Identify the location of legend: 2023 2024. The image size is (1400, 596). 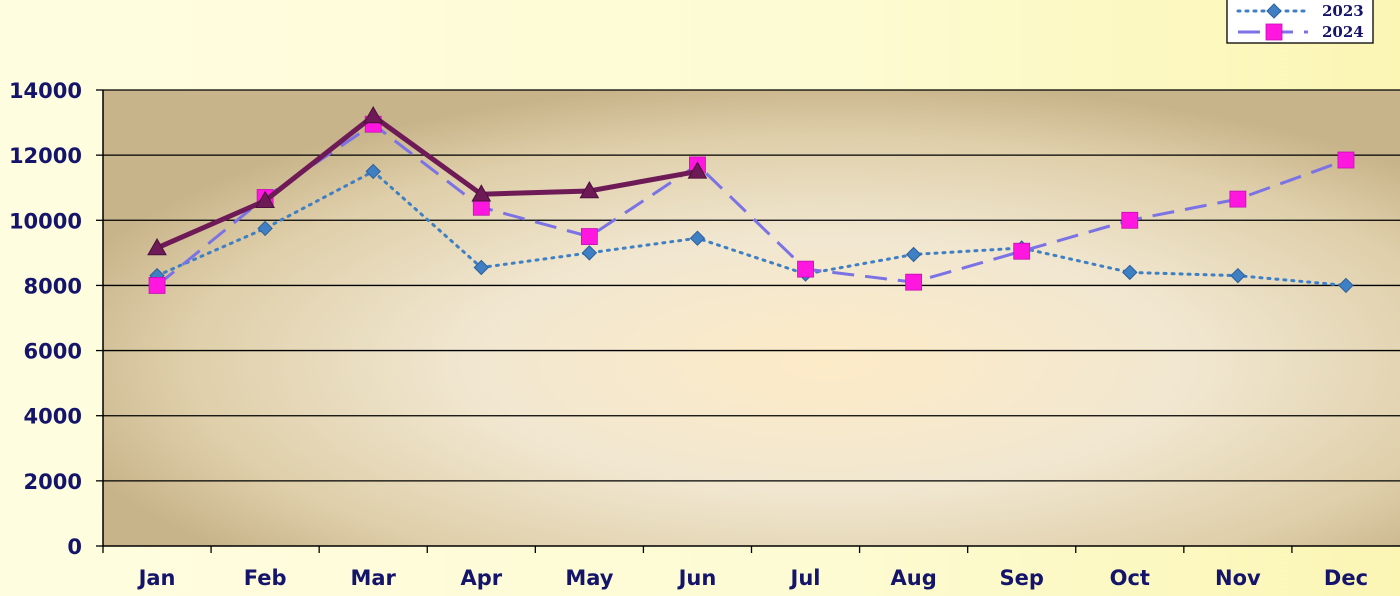
(1300, 22).